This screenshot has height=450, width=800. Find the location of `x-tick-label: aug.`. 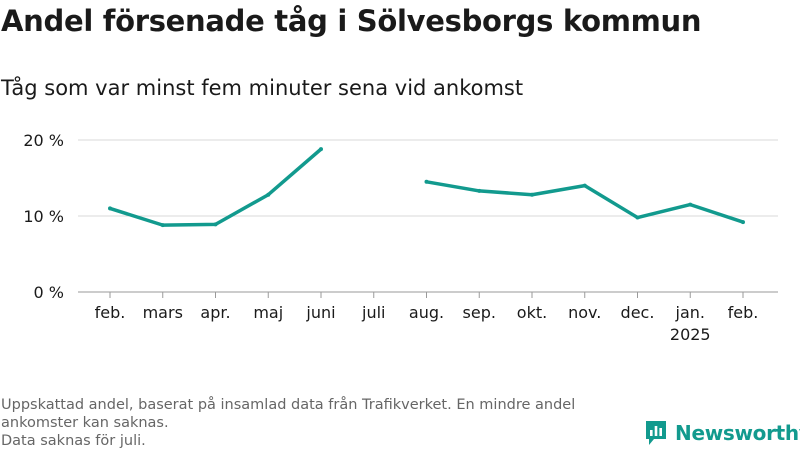

x-tick-label: aug. is located at coordinates (426, 312).